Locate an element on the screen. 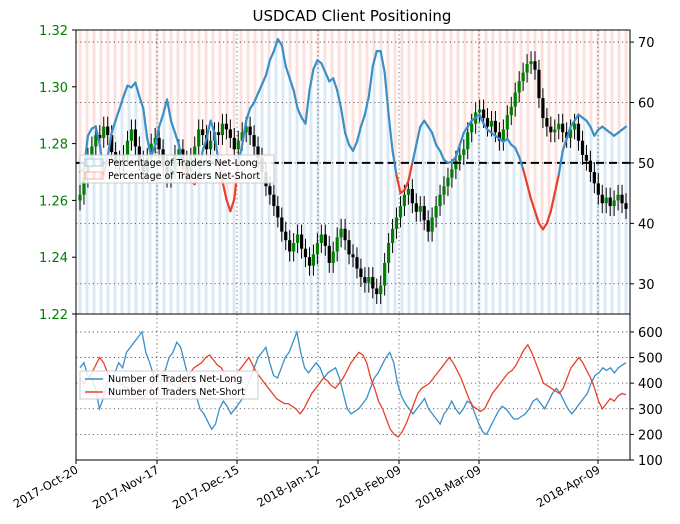  date-tick-label: 2018-Mar-09 is located at coordinates (448, 486).